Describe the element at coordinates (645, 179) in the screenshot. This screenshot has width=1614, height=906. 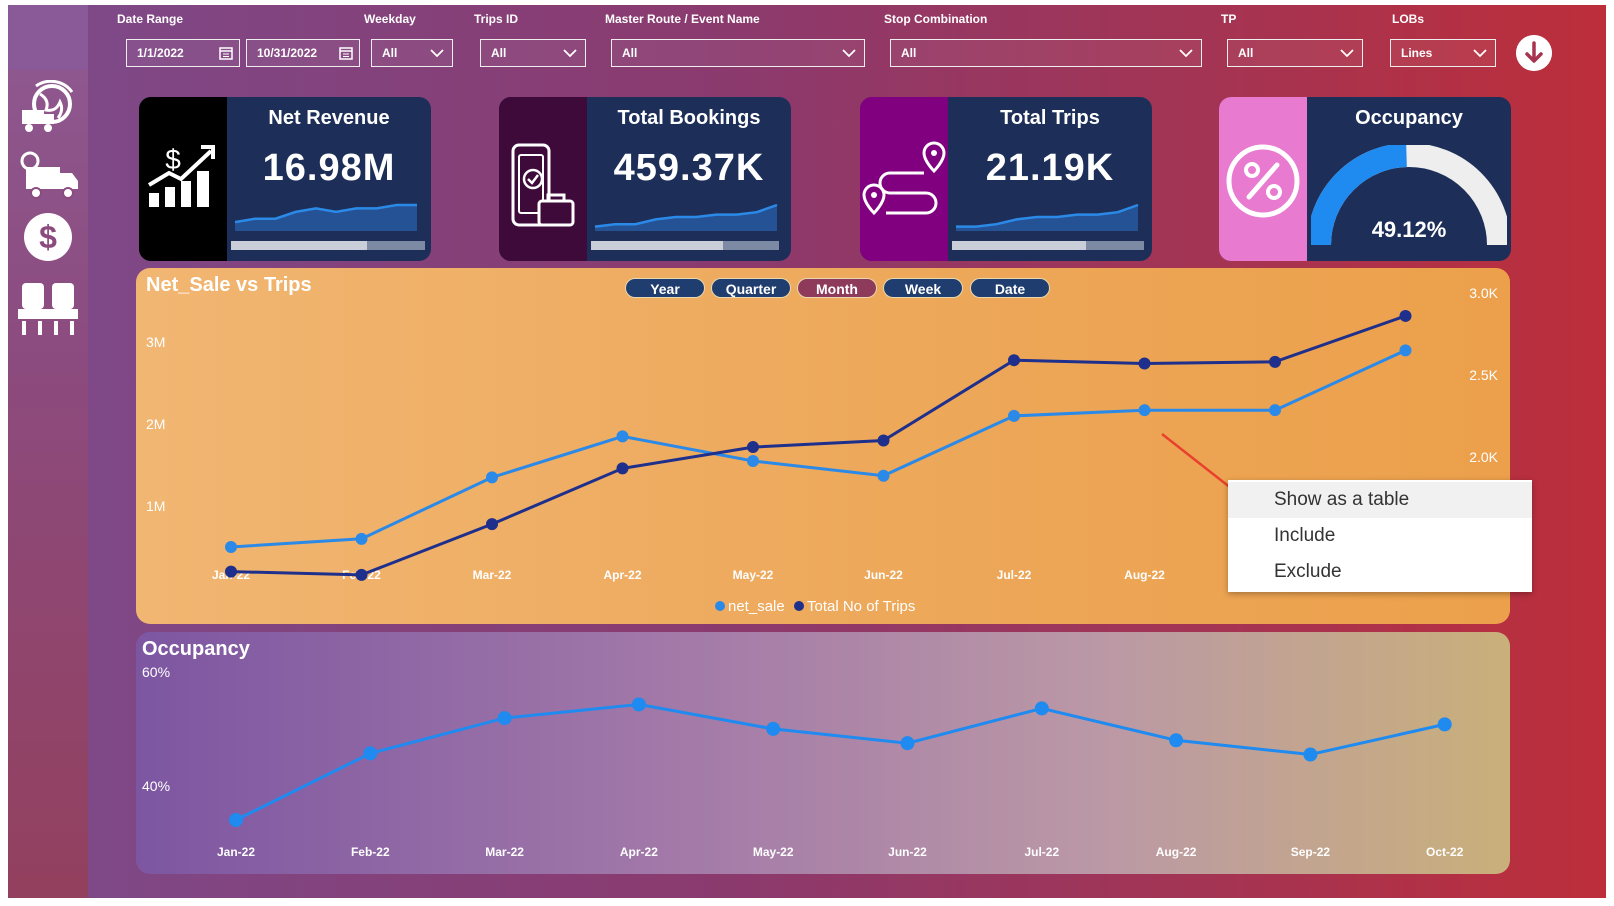
I see `total-bookings-card: Total Bookings 459.37K` at that location.